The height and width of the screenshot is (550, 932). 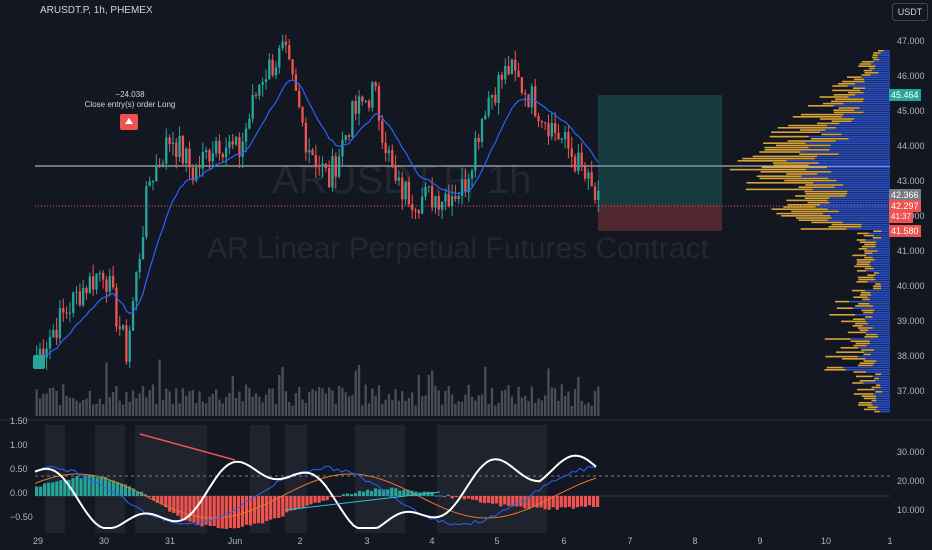 I want to click on entry-marker, so click(x=39, y=362).